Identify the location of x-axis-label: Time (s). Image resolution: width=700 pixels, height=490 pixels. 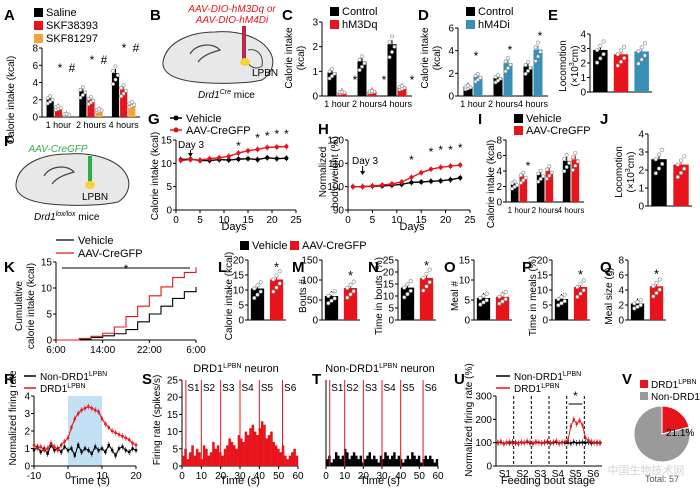
(90, 481).